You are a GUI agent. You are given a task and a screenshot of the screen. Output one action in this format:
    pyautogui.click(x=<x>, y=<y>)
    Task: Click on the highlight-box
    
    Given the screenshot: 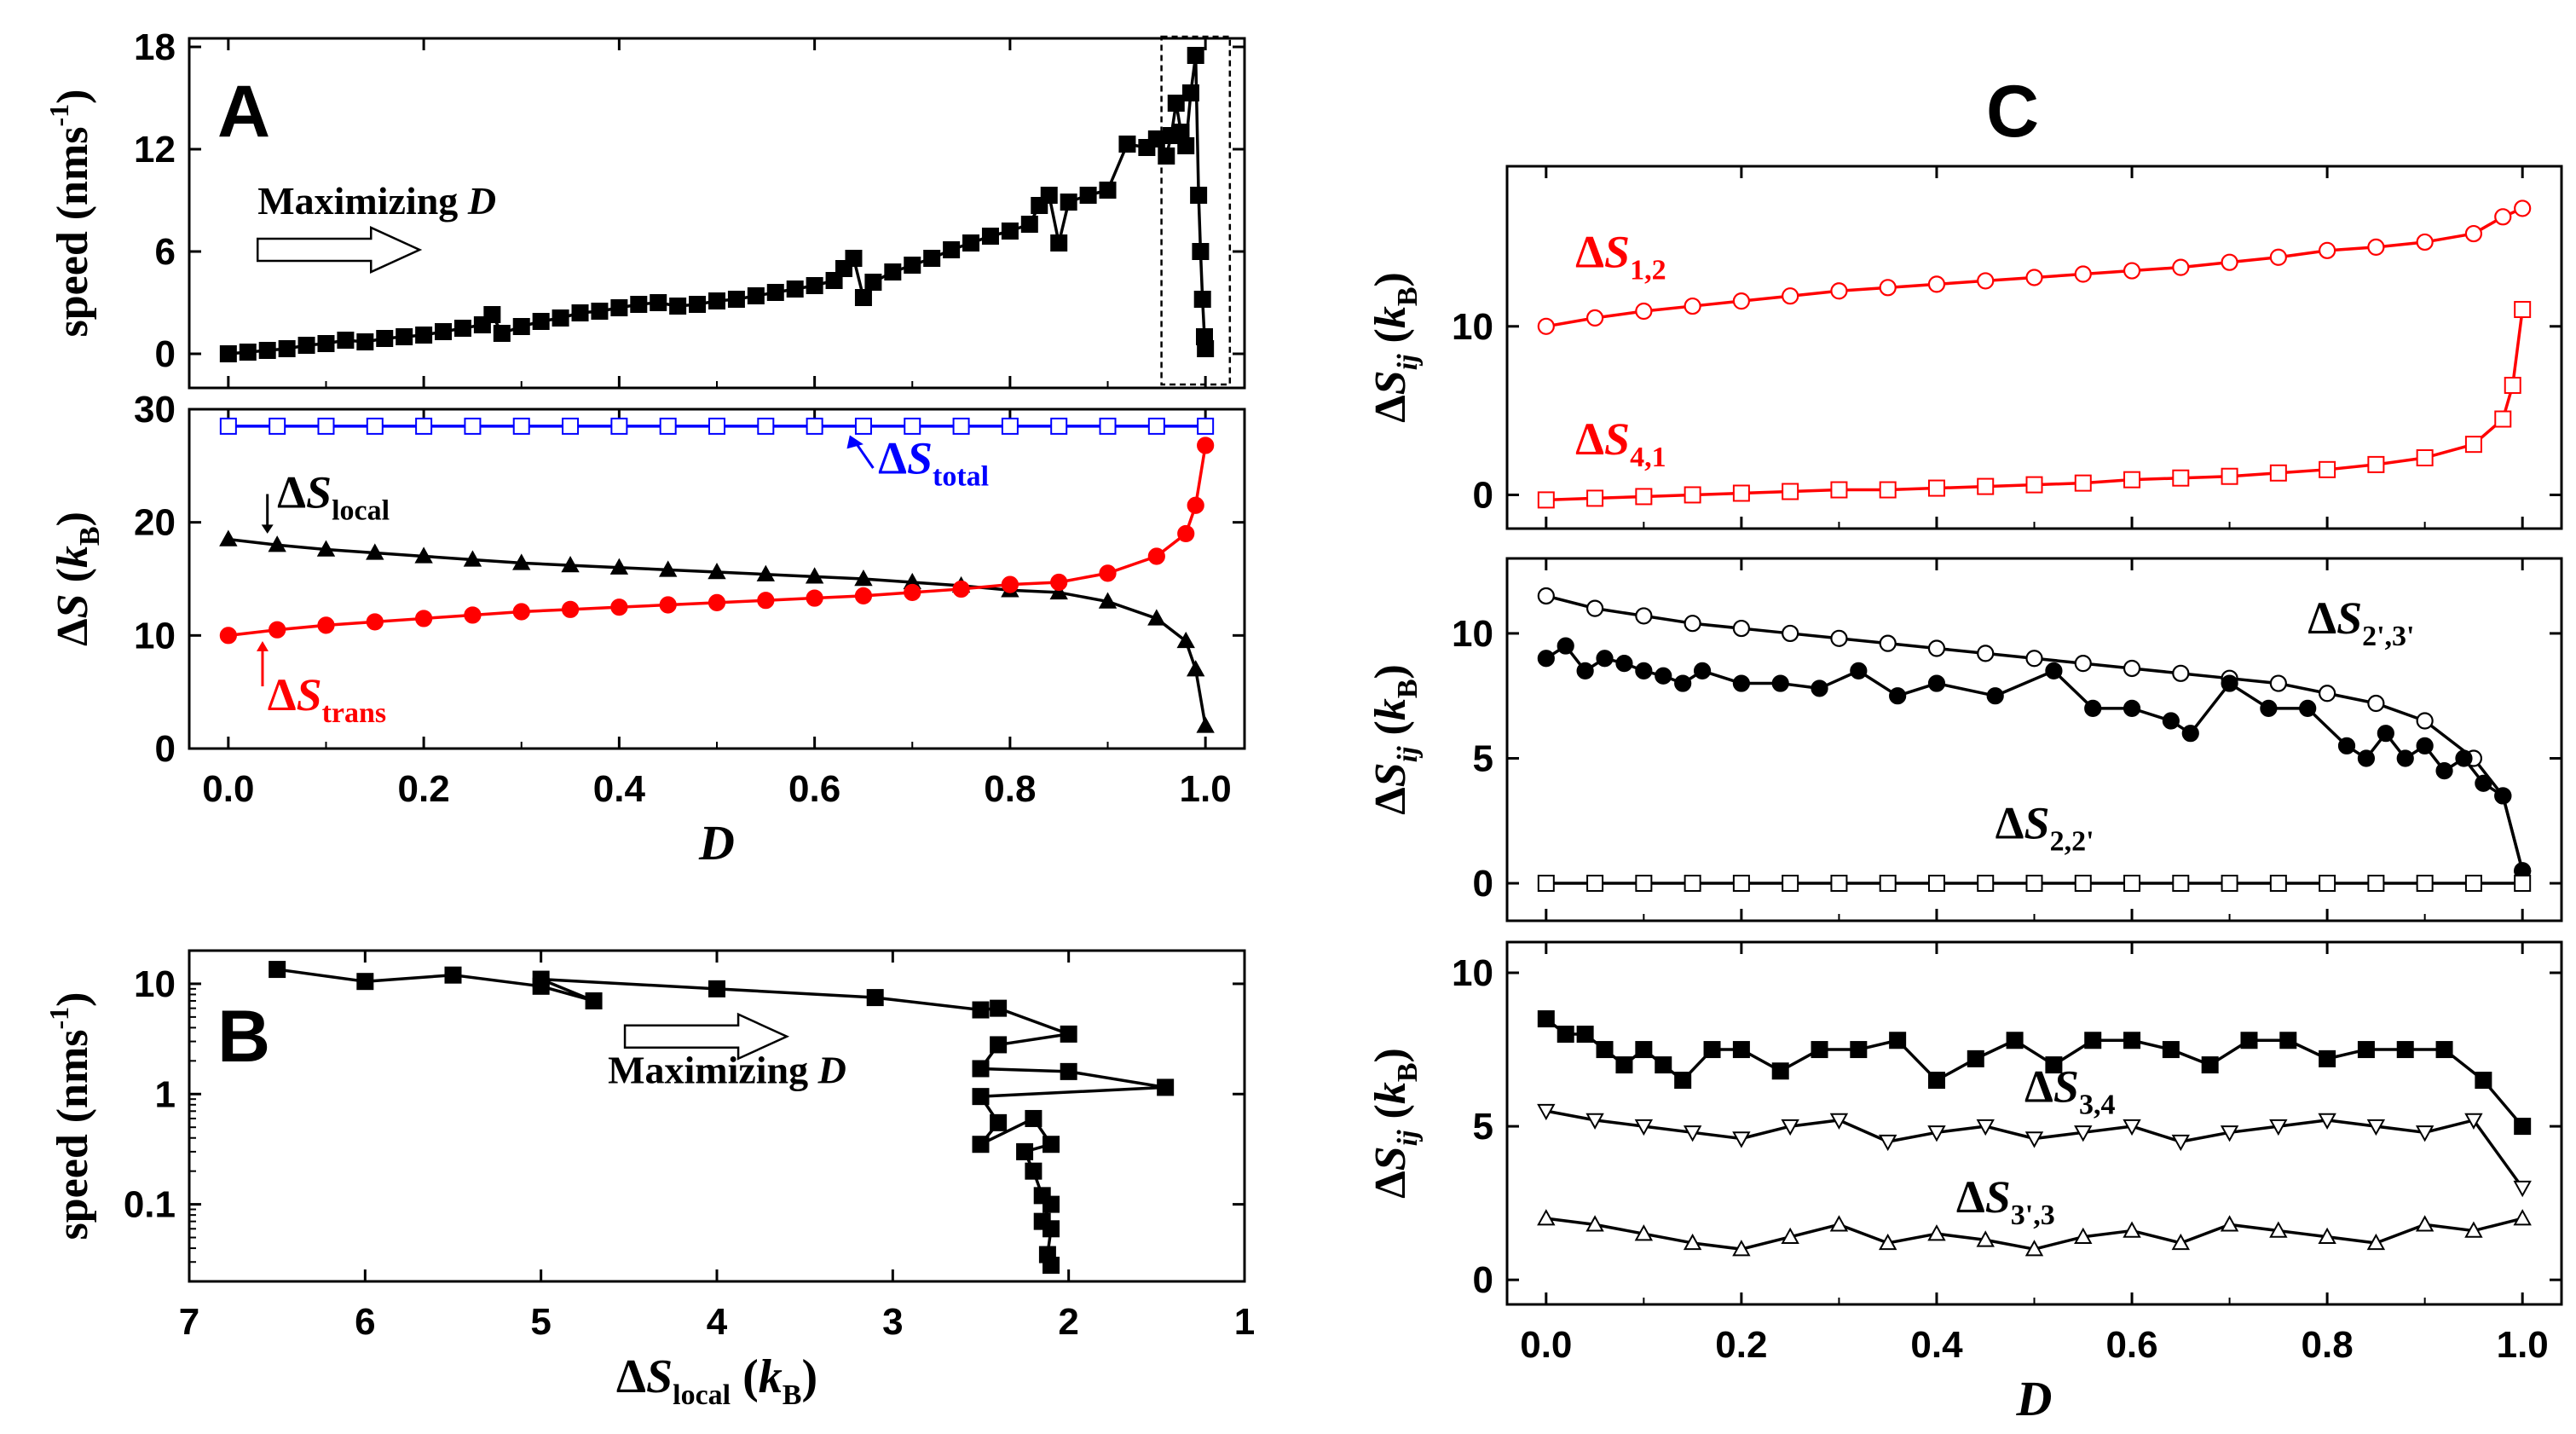 What is the action you would take?
    pyautogui.click(x=1196, y=210)
    